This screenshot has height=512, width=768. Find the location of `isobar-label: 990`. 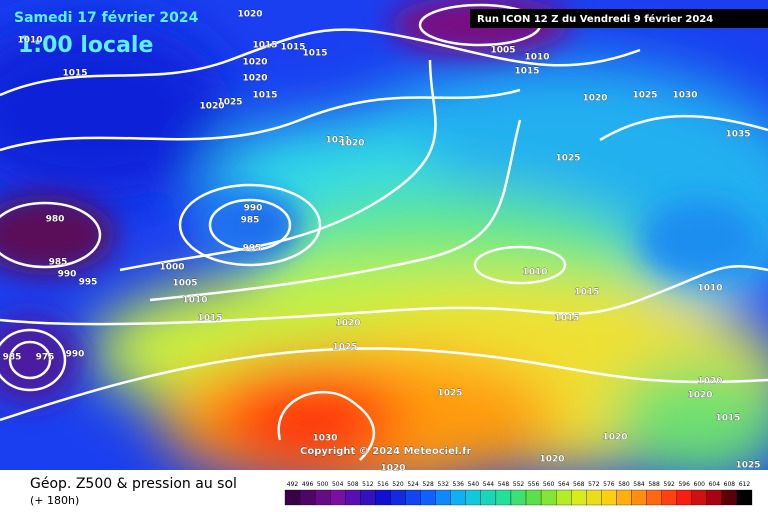

isobar-label: 990 is located at coordinates (75, 355).